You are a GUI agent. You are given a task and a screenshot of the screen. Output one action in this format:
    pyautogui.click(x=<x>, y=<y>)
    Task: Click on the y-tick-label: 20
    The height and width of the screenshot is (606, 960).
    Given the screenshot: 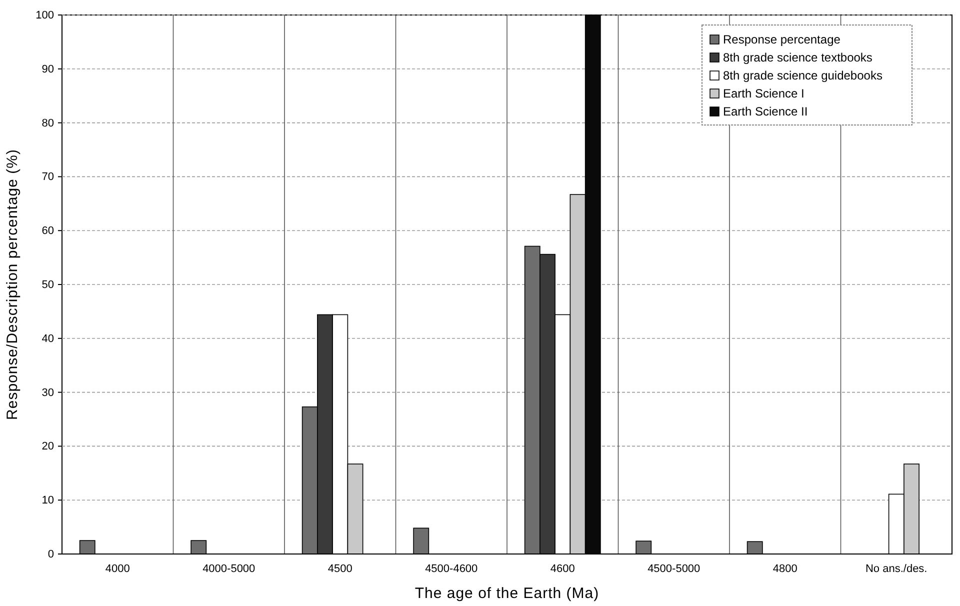 What is the action you would take?
    pyautogui.click(x=48, y=446)
    